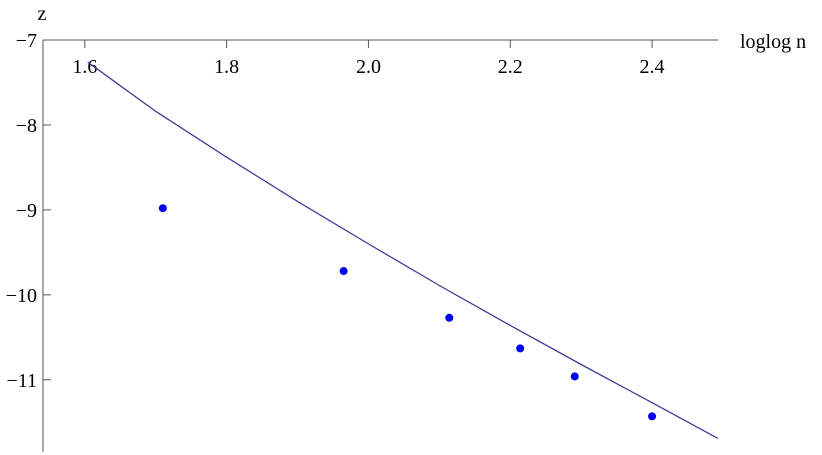 This screenshot has width=822, height=455. What do you see at coordinates (26, 126) in the screenshot?
I see `y-tick-label: −8` at bounding box center [26, 126].